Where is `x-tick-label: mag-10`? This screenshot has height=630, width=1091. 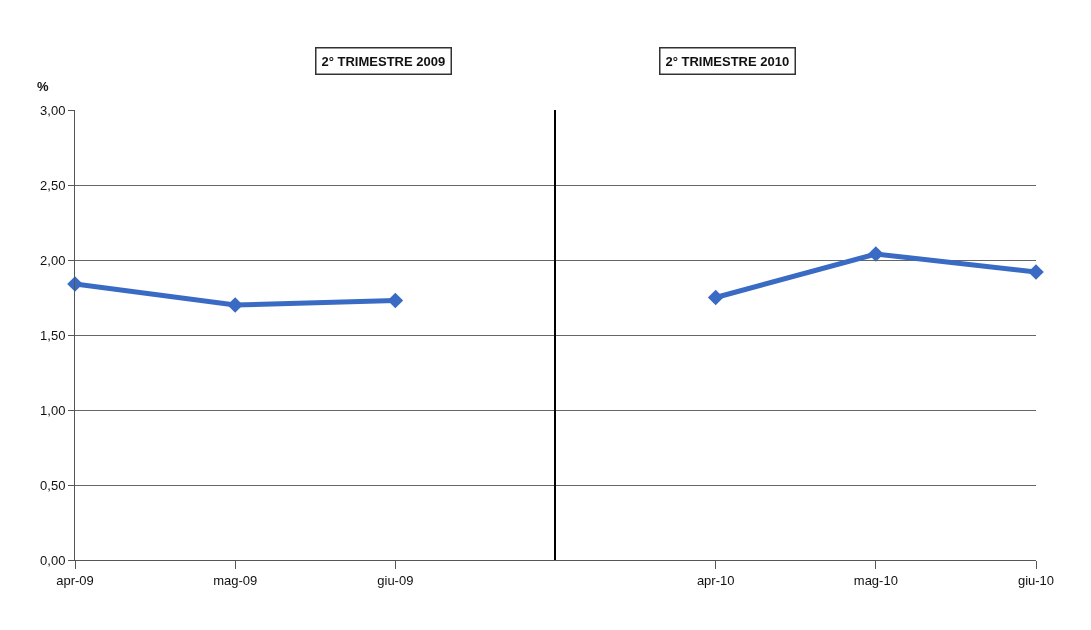
x-tick-label: mag-10 is located at coordinates (875, 580).